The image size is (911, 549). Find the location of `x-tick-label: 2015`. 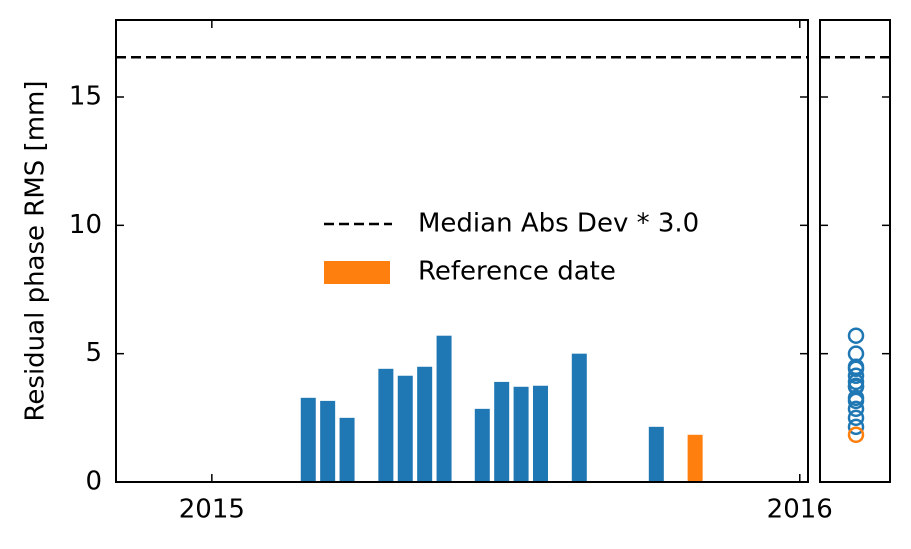

x-tick-label: 2015 is located at coordinates (212, 510).